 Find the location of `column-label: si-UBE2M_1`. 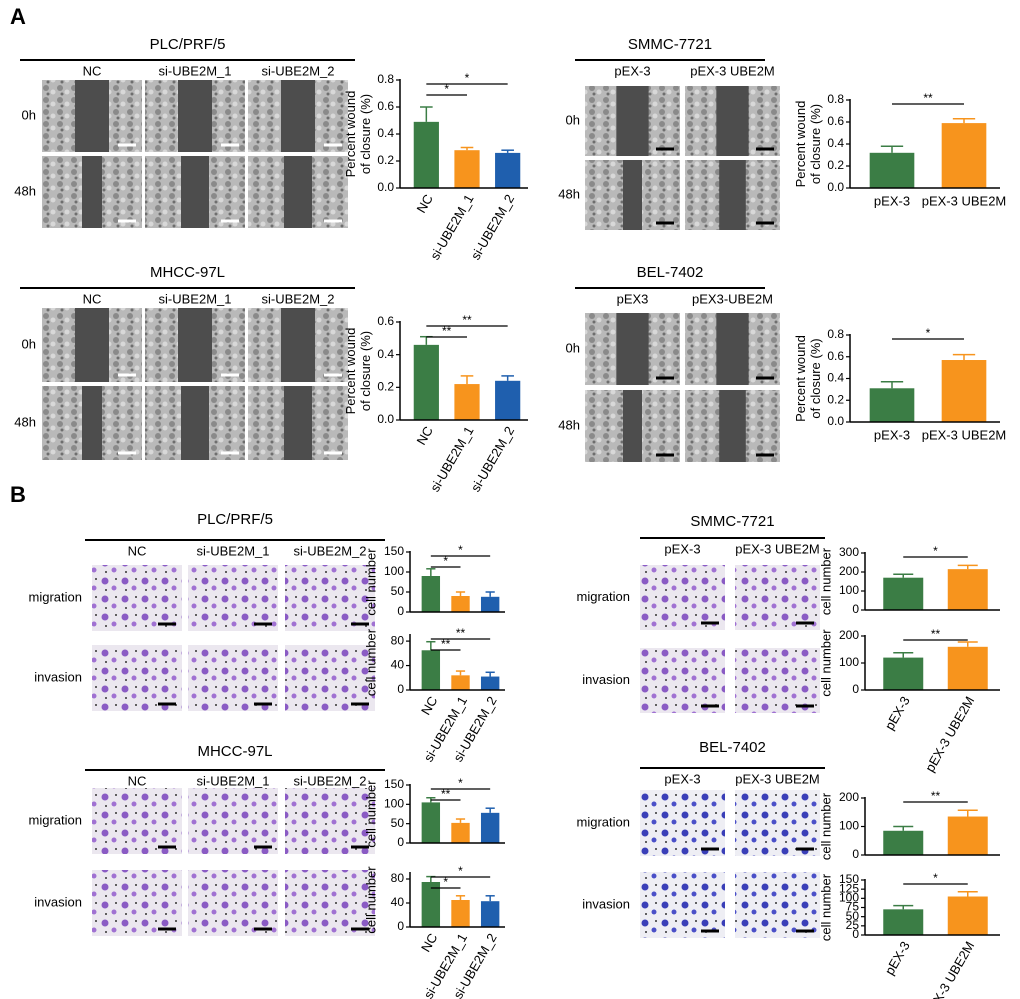

column-label: si-UBE2M_1 is located at coordinates (233, 550).